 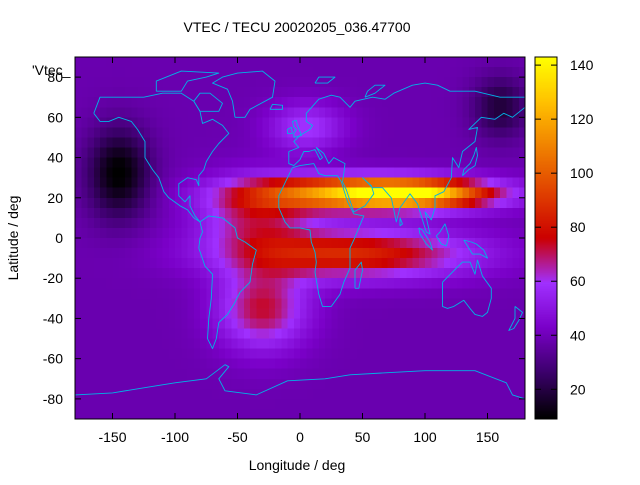 What do you see at coordinates (470, 162) in the screenshot?
I see `coastline-japan` at bounding box center [470, 162].